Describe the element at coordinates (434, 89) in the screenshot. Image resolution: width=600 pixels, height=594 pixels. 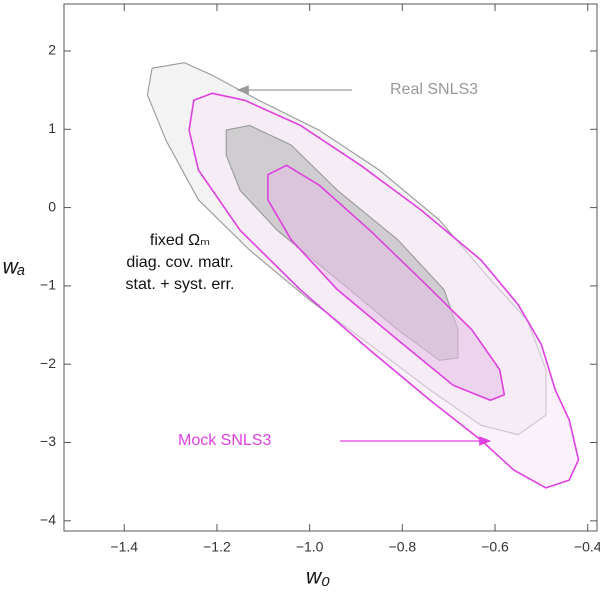
I see `series-label: Real SNLS3` at that location.